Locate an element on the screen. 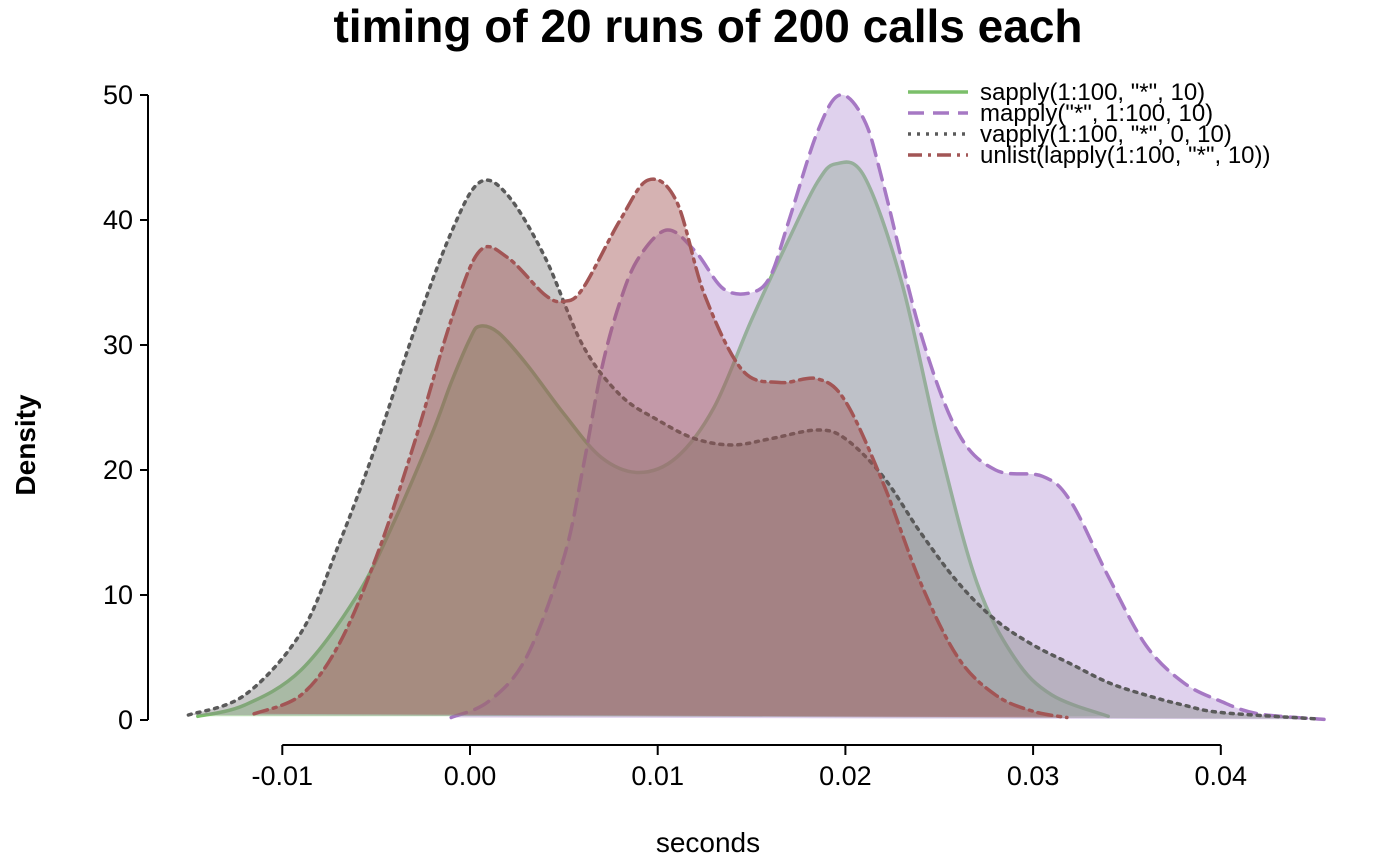 The image size is (1400, 866). legend-label: vapply(1:100, "*", 0, 10) is located at coordinates (1106, 134).